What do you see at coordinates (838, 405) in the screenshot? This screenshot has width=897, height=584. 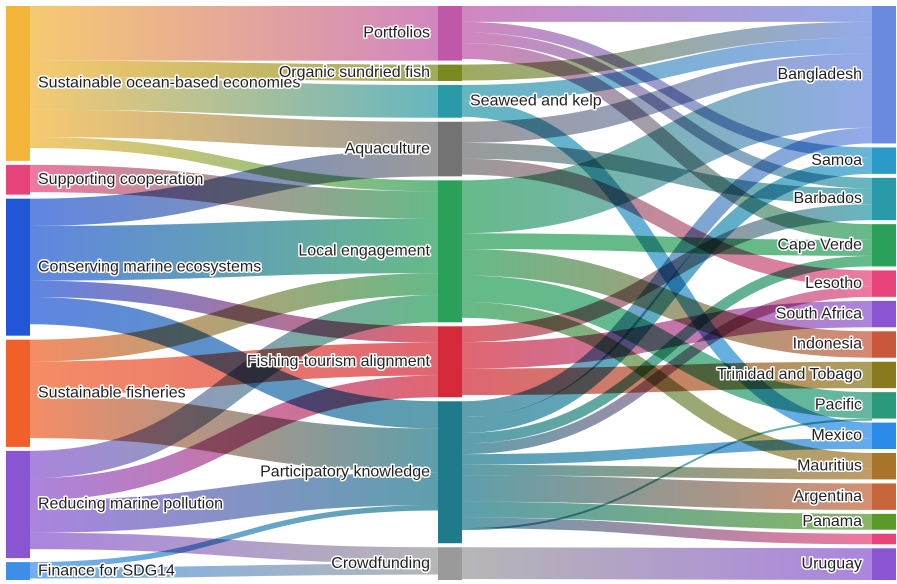 I see `label-pac: Pacific` at bounding box center [838, 405].